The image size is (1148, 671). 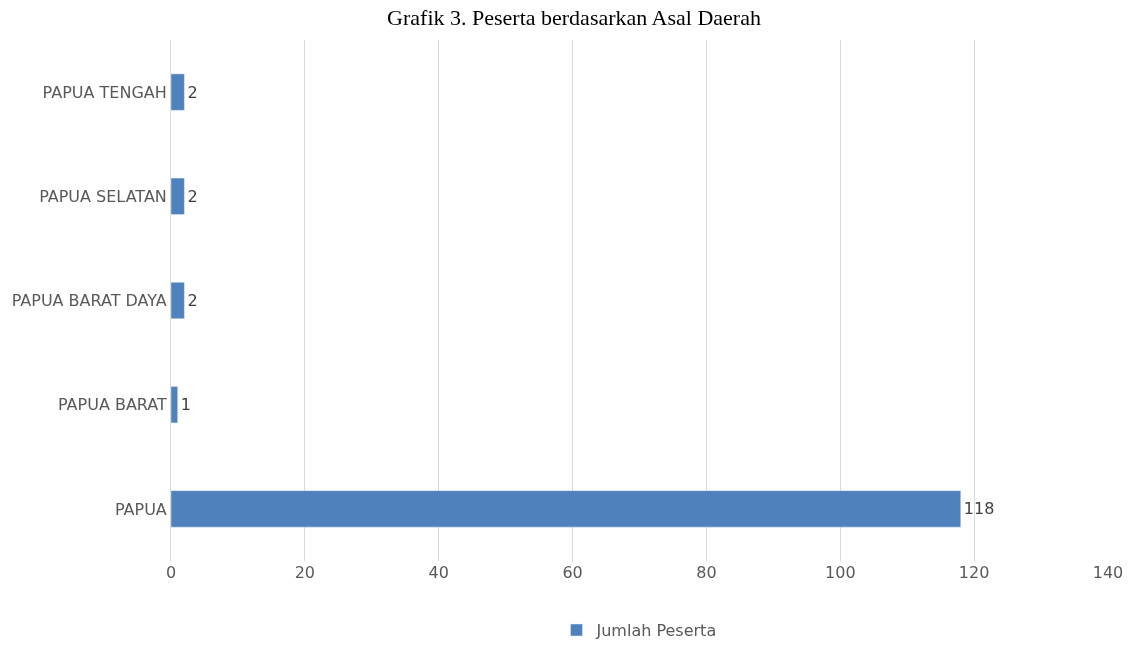 I want to click on data-label: 118, so click(x=979, y=509).